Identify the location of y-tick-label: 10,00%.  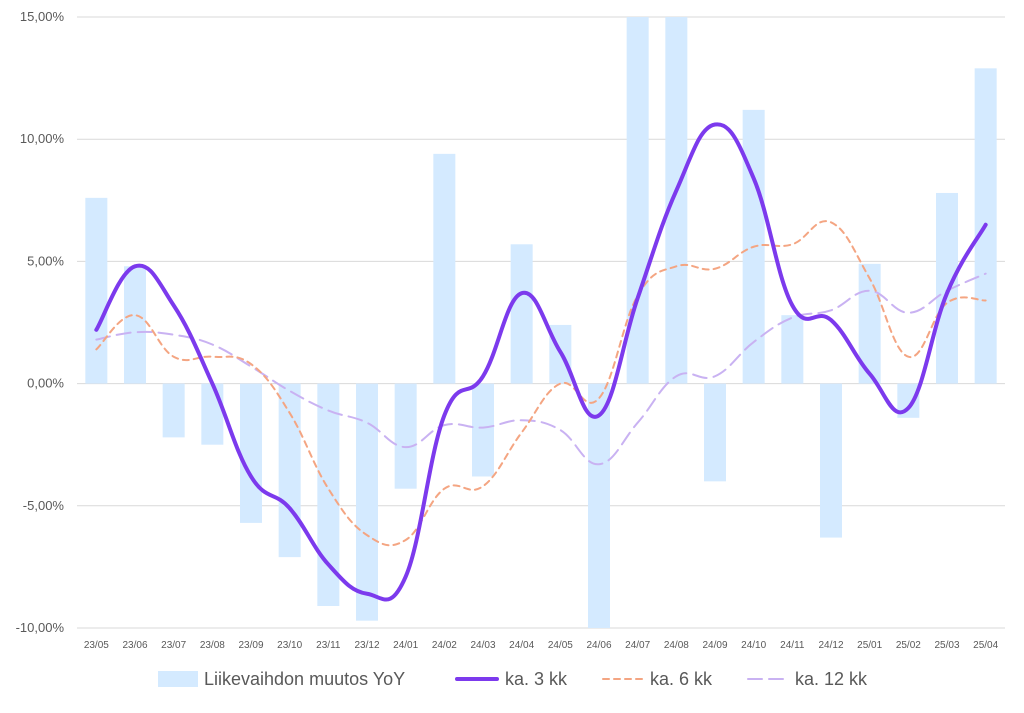
(42, 138).